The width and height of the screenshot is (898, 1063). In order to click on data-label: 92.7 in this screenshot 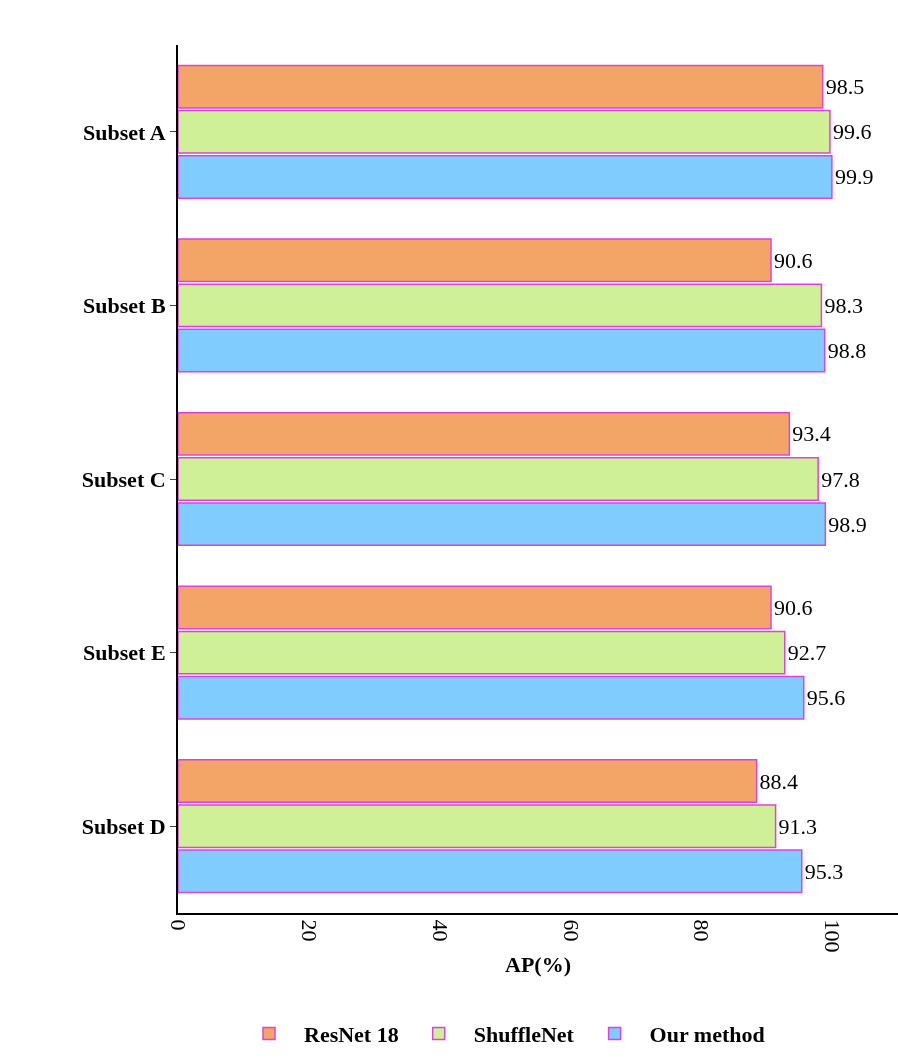, I will do `click(807, 653)`.